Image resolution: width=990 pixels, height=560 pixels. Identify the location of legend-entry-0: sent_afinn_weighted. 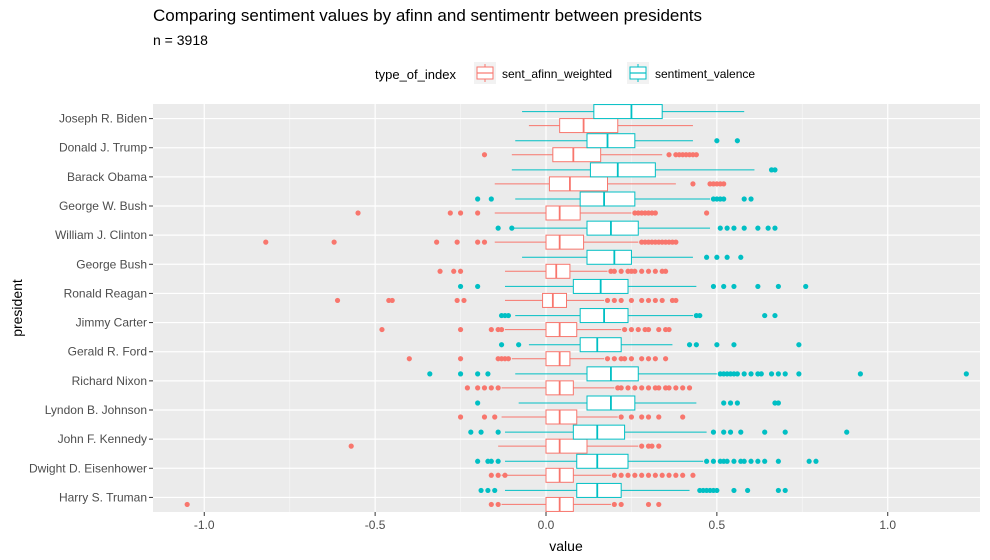
(543, 73).